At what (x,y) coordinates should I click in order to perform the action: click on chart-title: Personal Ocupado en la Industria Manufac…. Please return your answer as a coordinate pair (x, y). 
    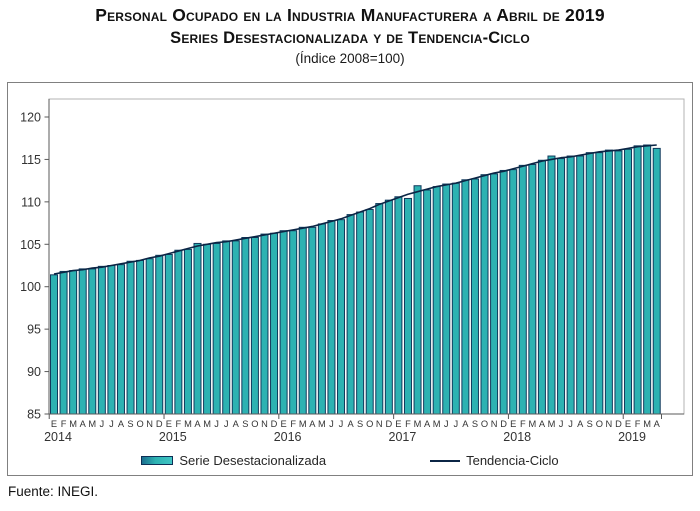
    Looking at the image, I should click on (350, 15).